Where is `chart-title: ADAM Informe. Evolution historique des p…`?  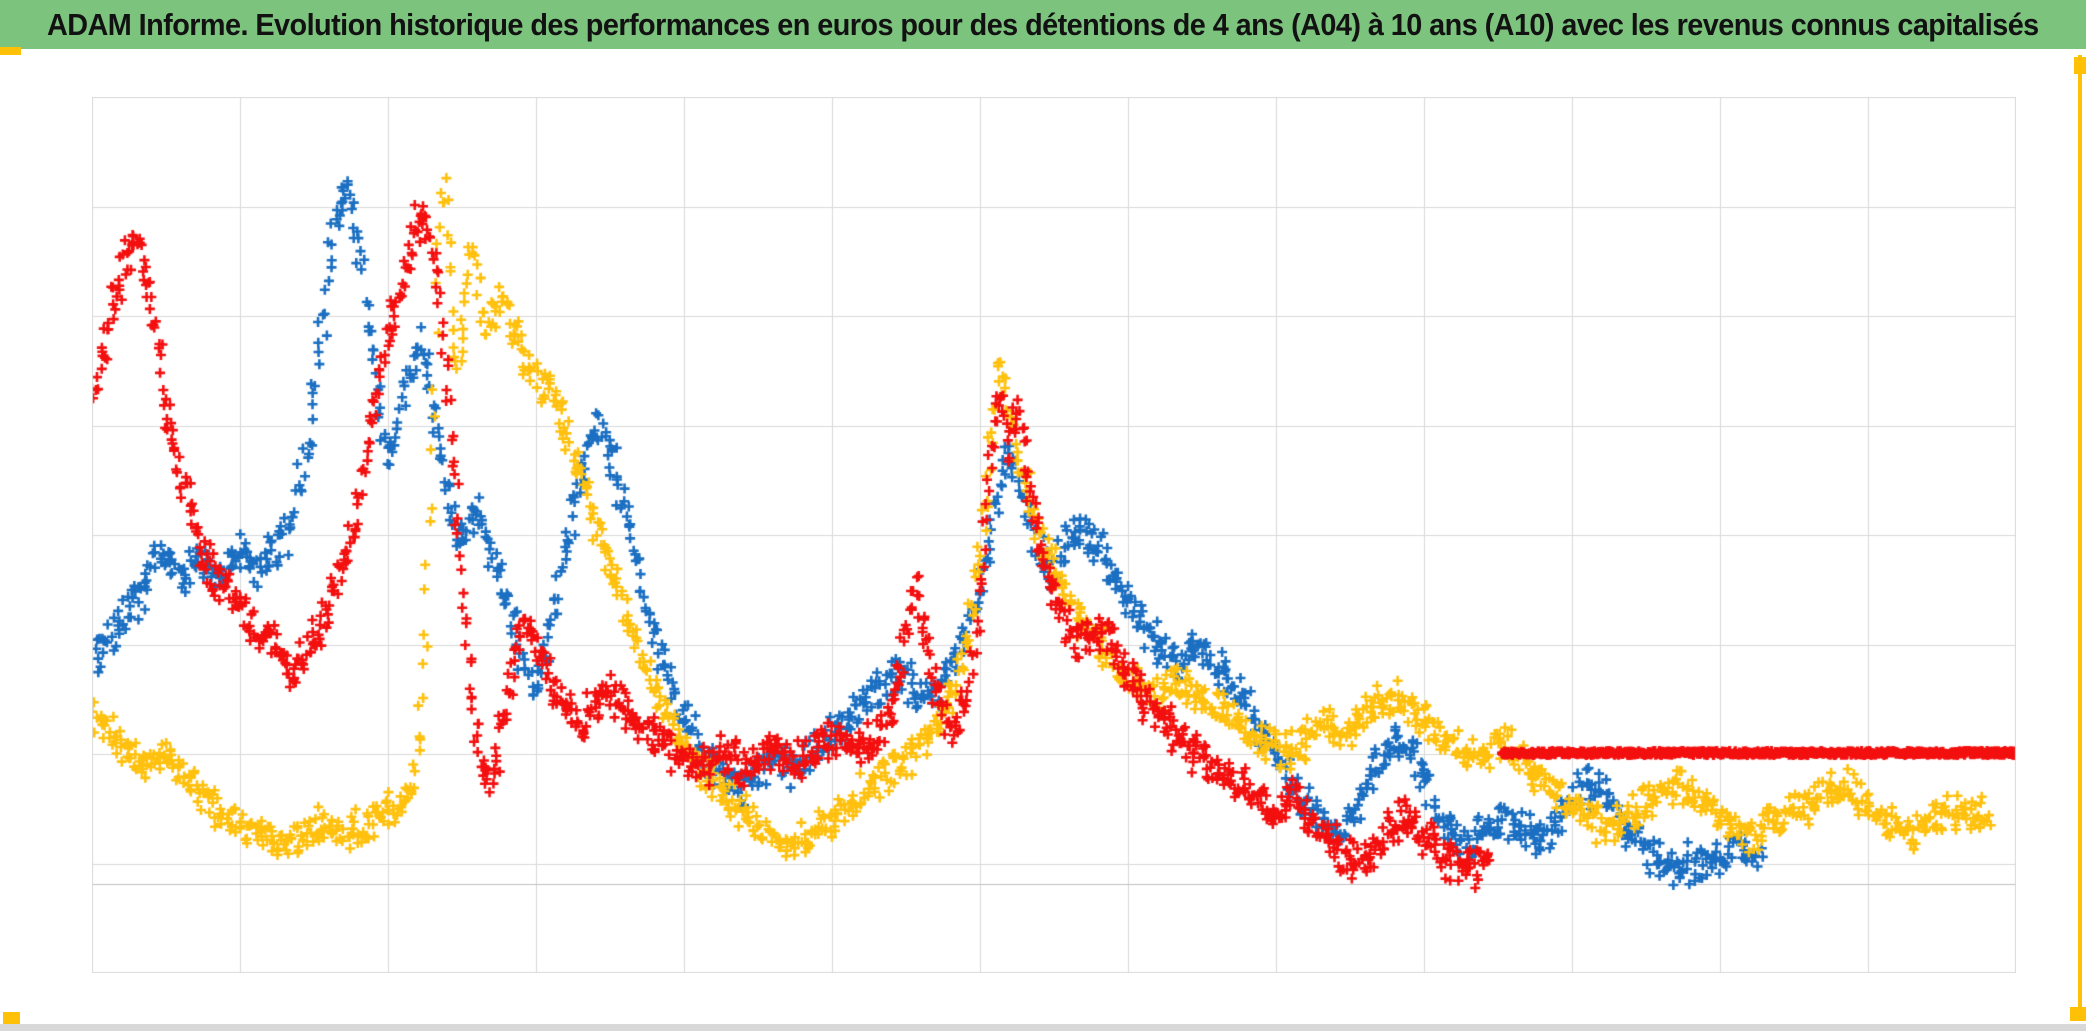 chart-title: ADAM Informe. Evolution historique des p… is located at coordinates (1043, 24).